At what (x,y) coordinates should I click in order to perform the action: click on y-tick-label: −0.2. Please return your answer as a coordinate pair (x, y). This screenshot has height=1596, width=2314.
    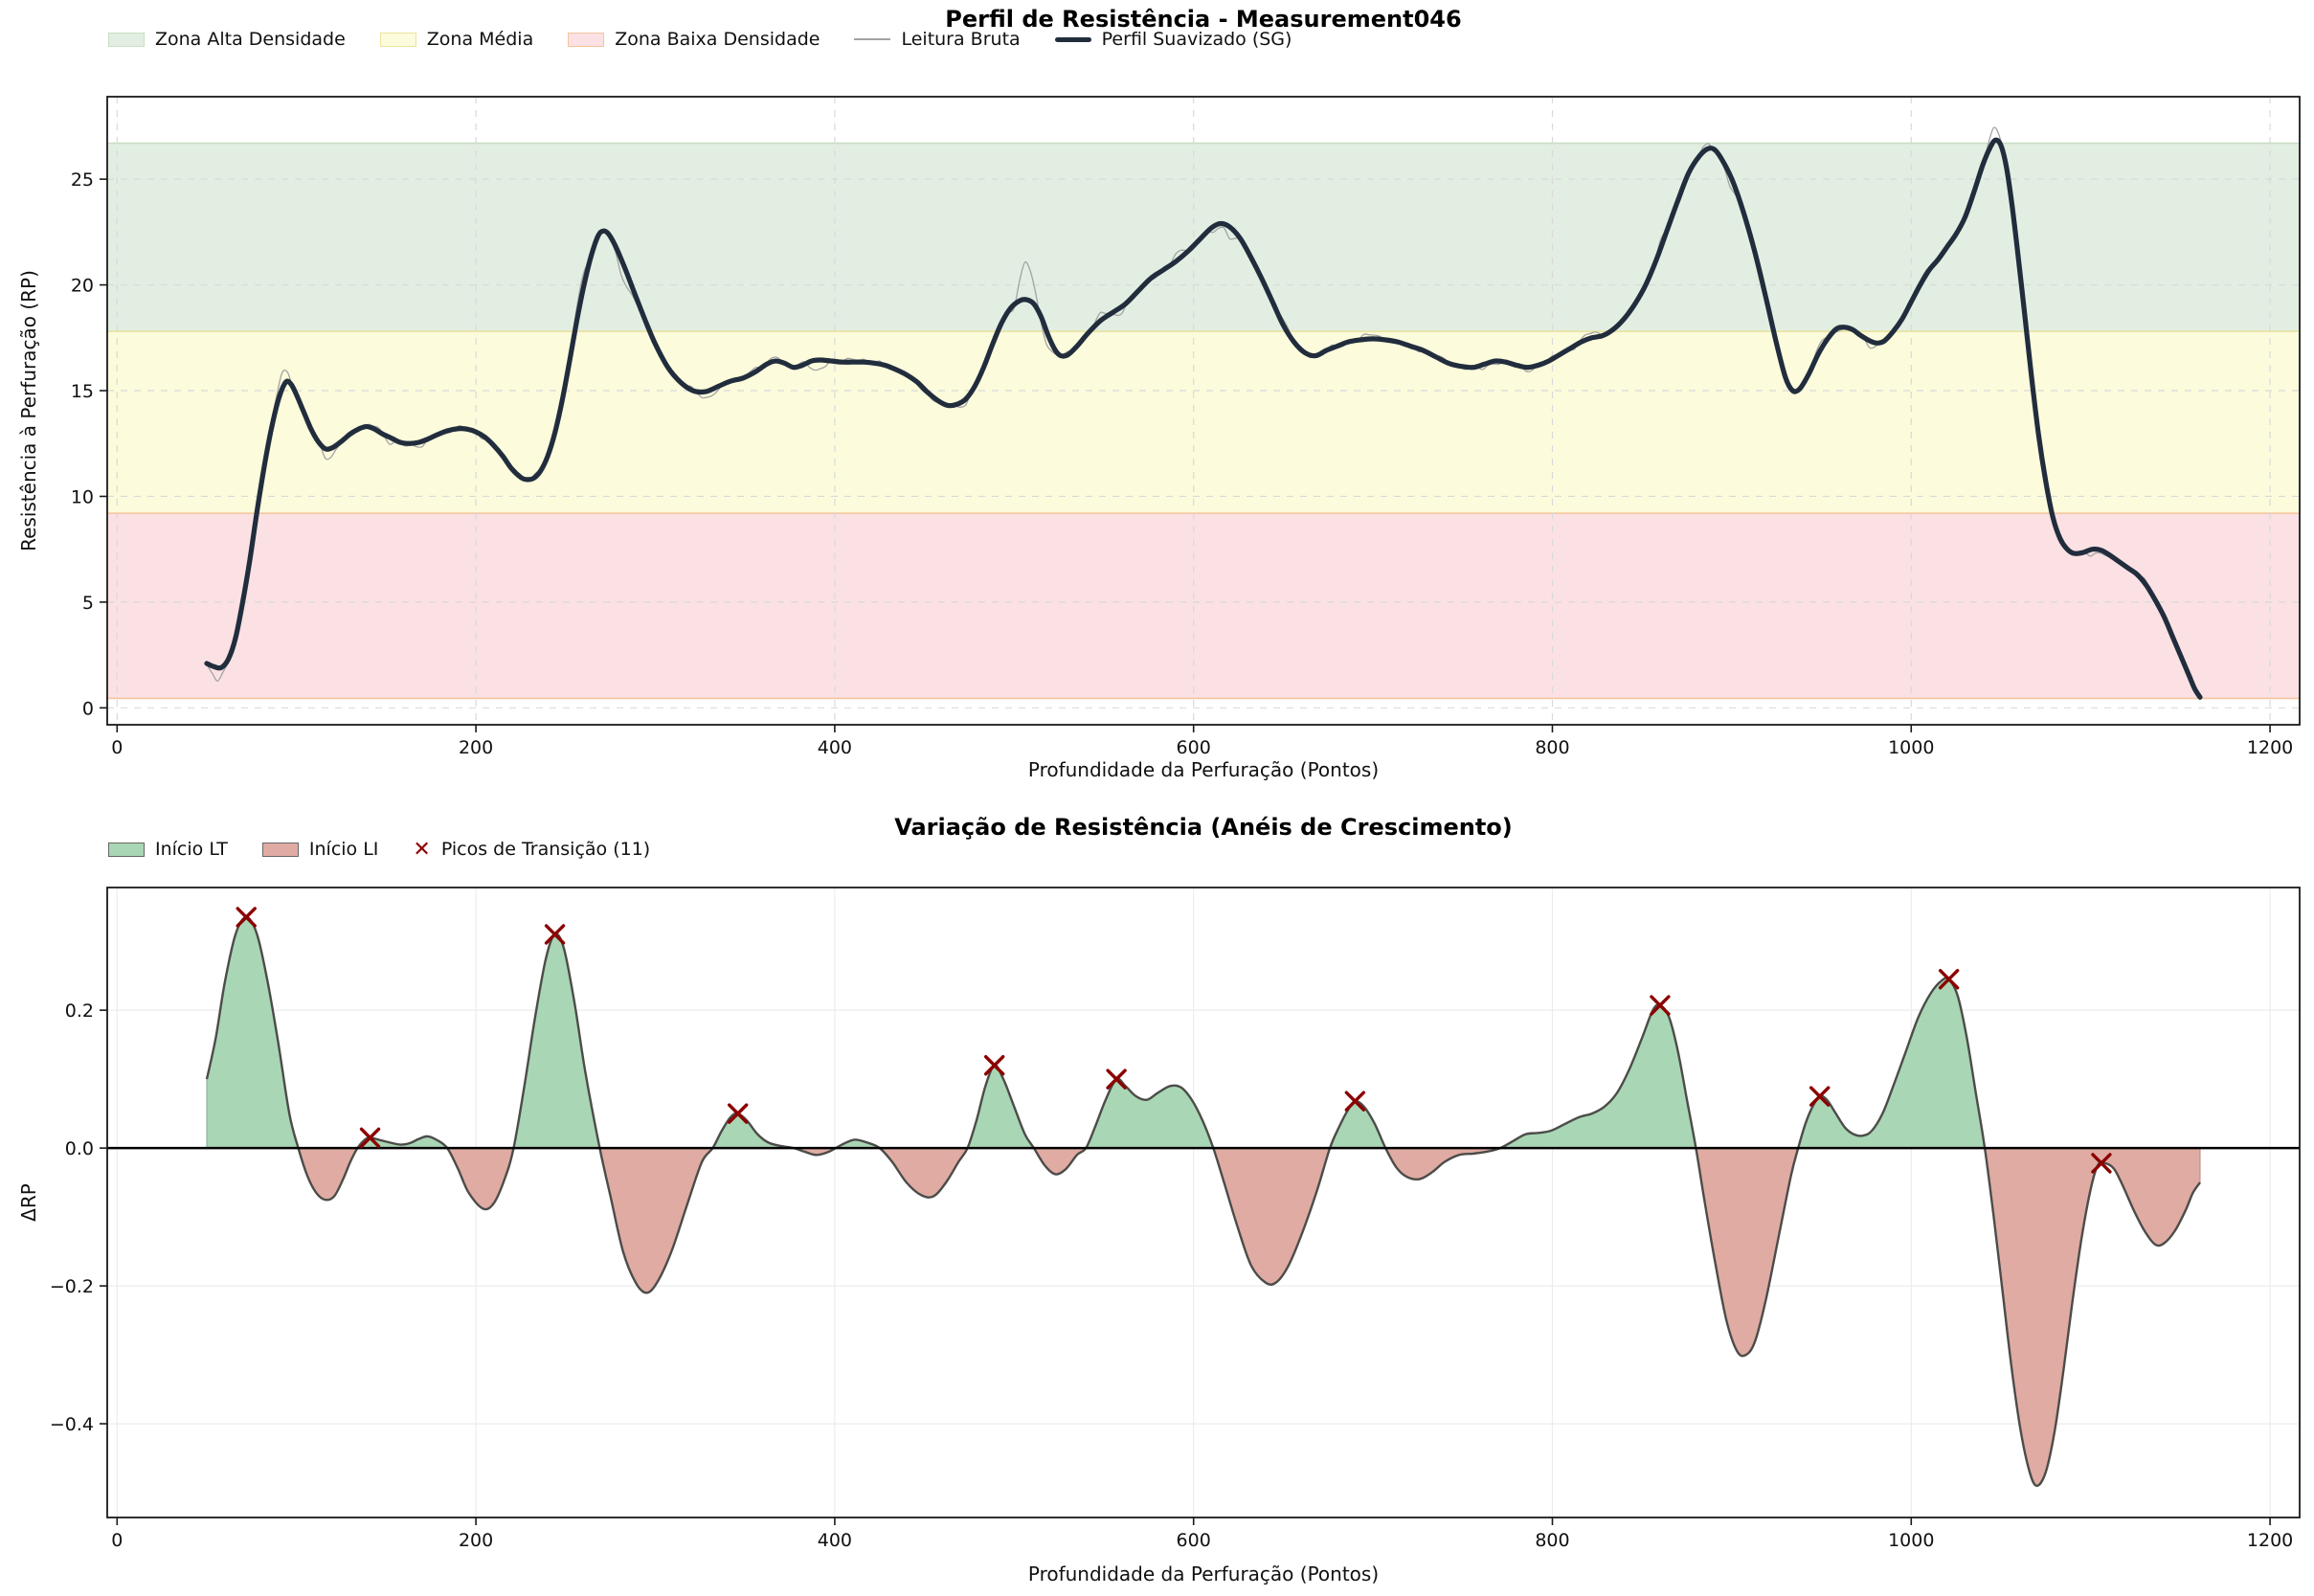
    Looking at the image, I should click on (72, 1286).